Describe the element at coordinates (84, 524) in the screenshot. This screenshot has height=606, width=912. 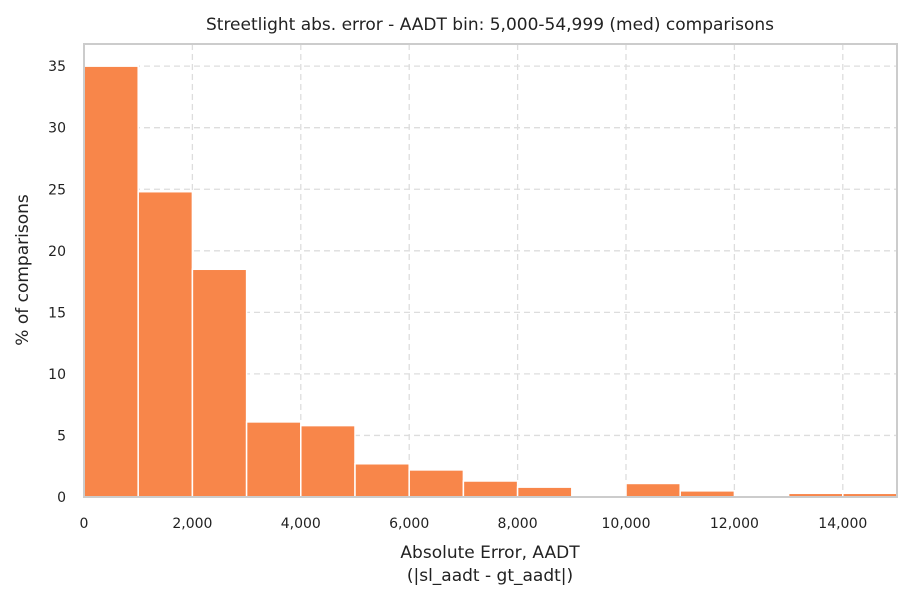
I see `x-tick-label: 0` at that location.